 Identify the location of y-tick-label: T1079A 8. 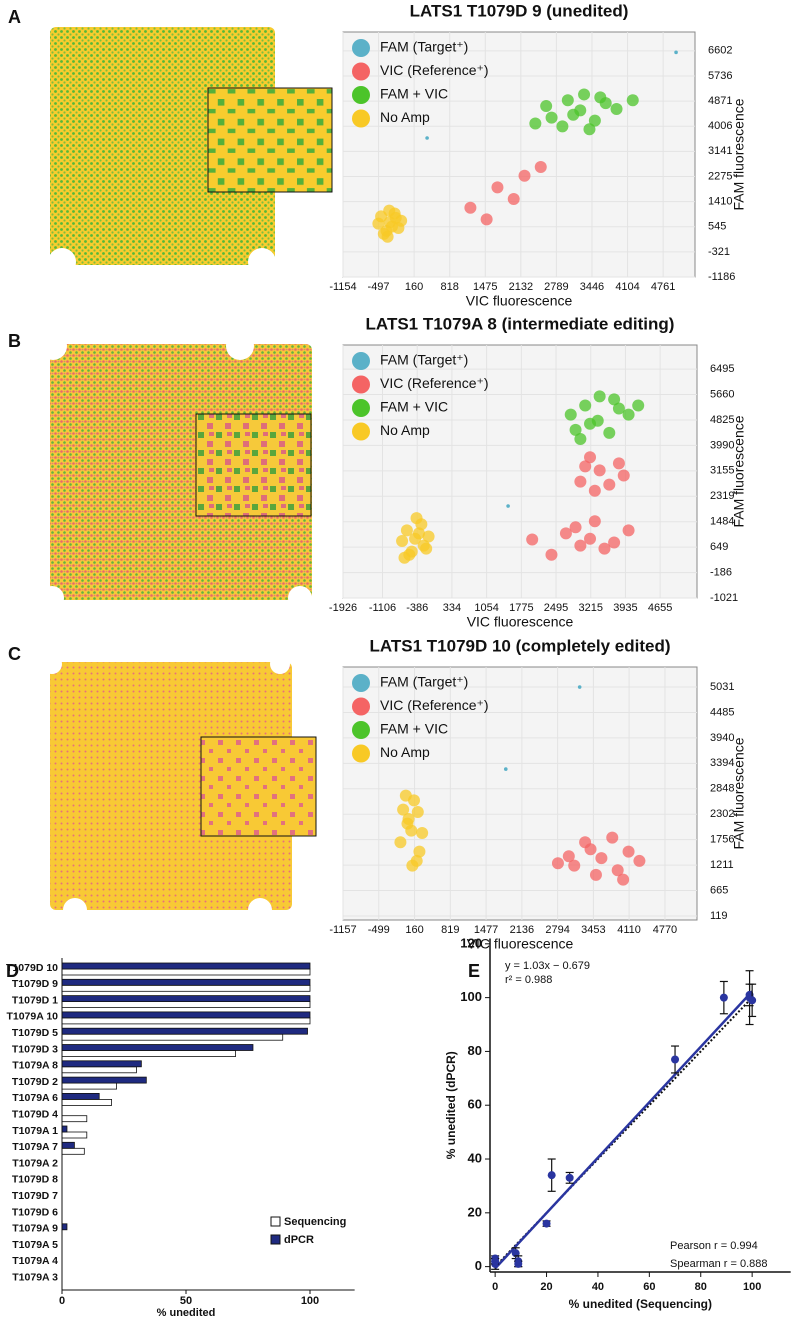
(35, 1066).